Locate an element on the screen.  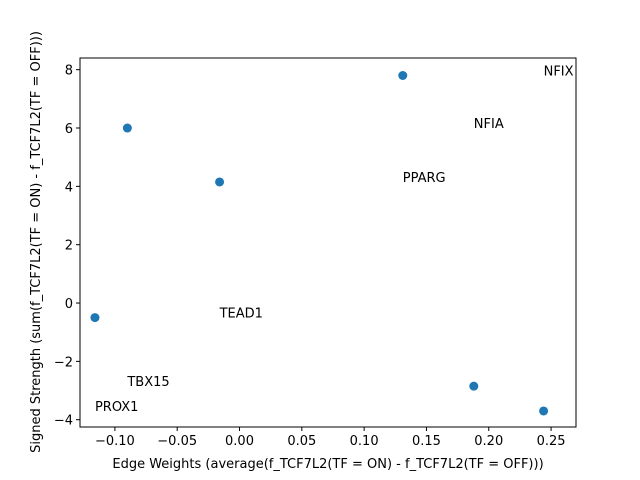
x-tick-label: 0.25 is located at coordinates (551, 441).